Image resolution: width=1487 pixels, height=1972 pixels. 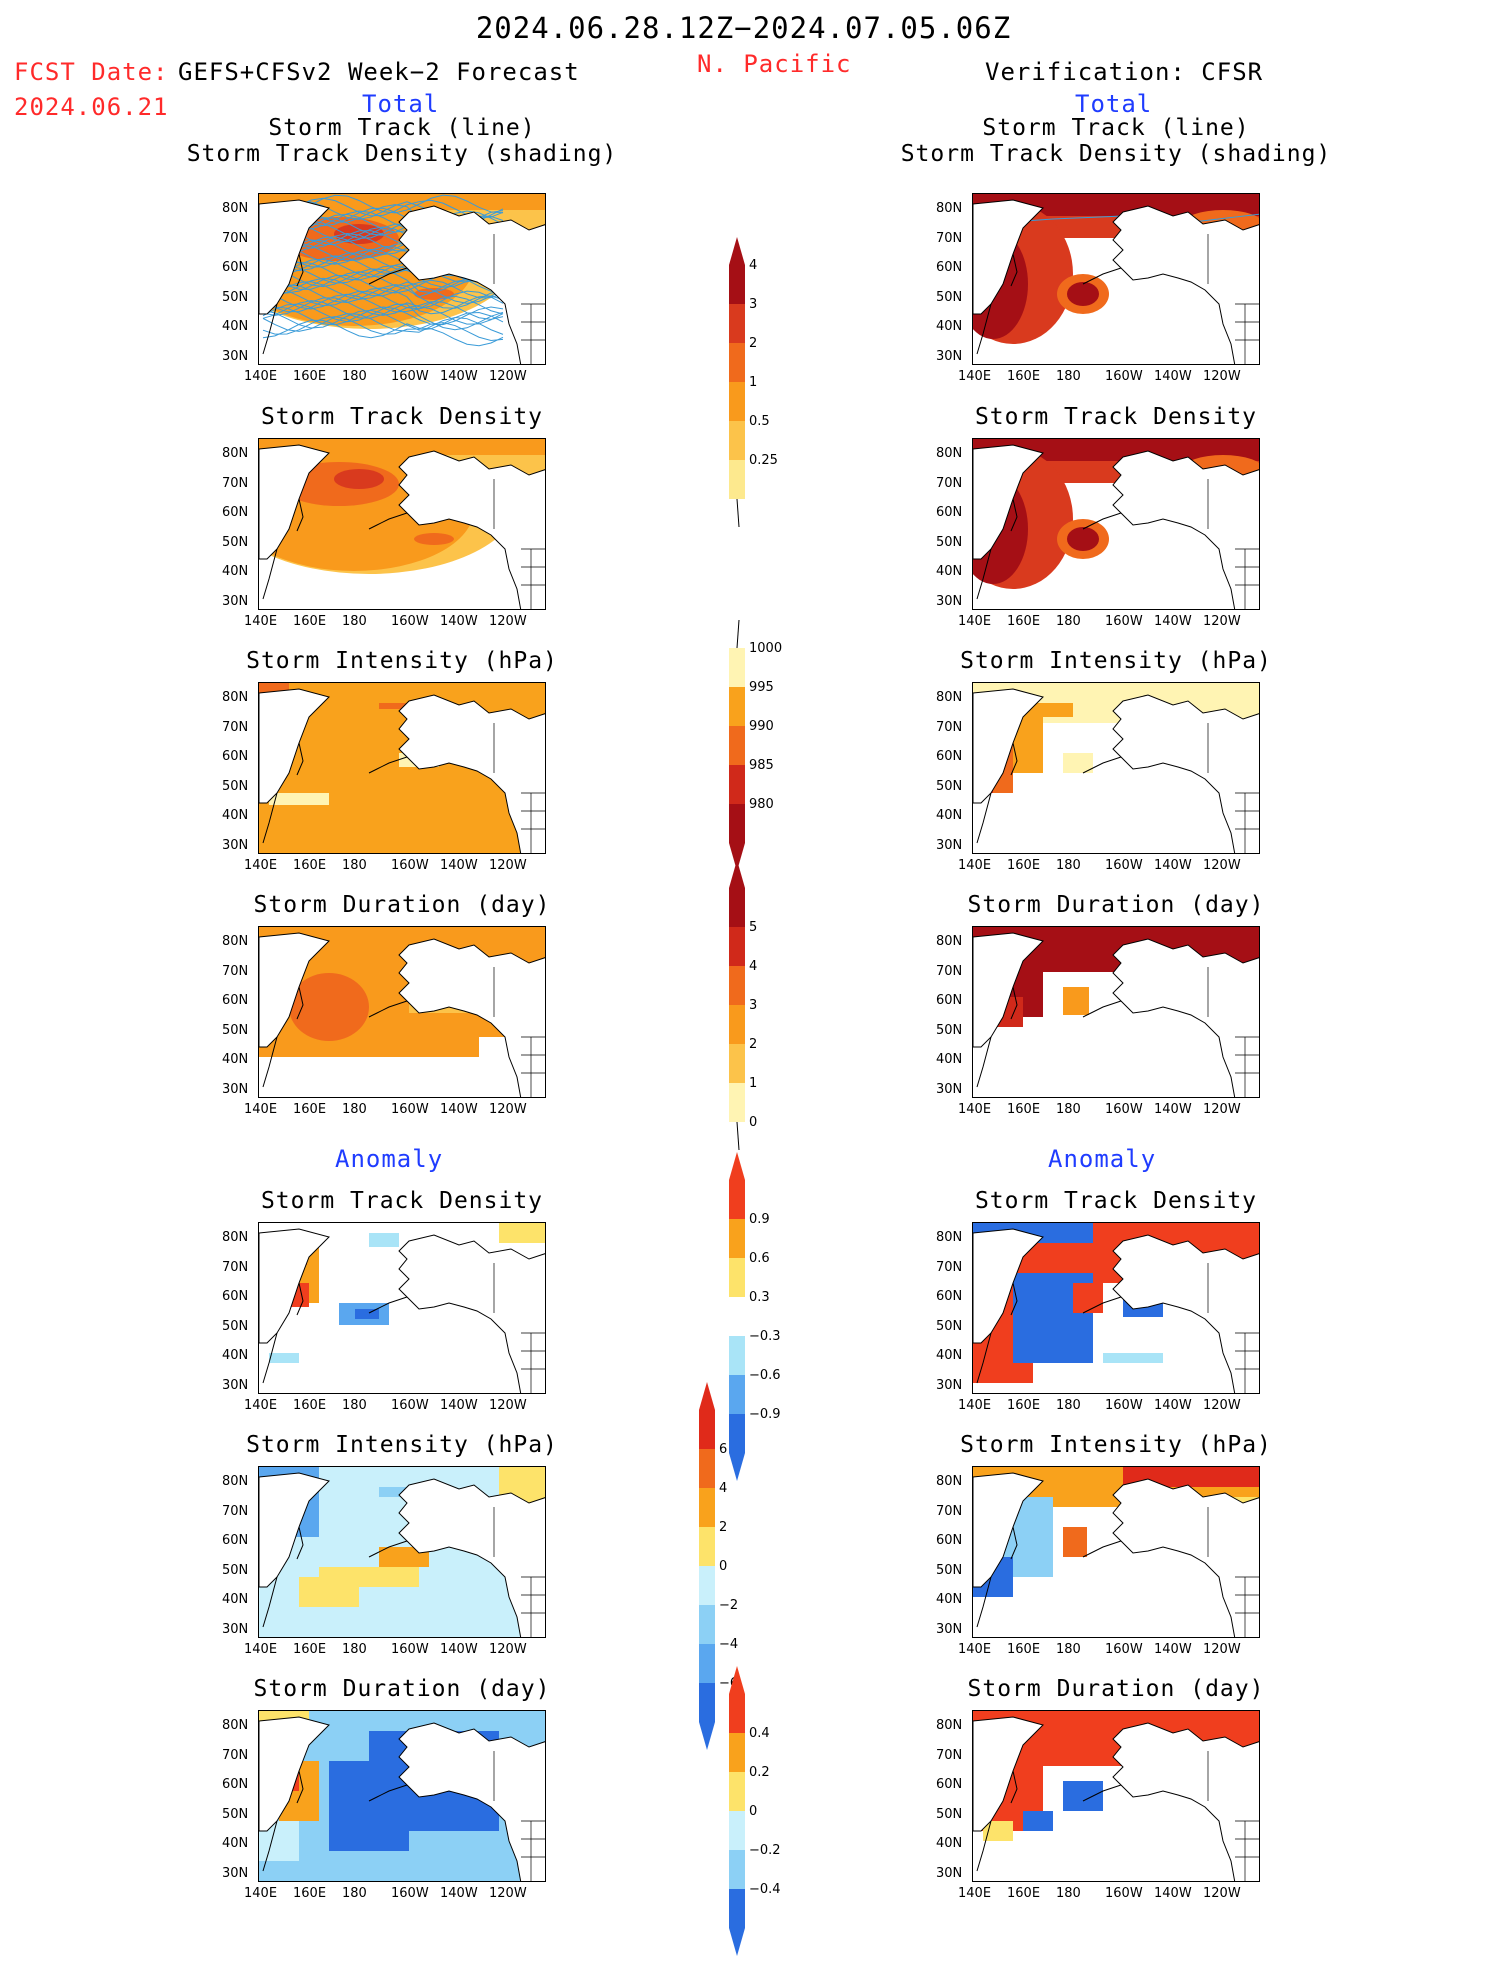 I want to click on map-panel-intensity-verification, so click(x=1116, y=768).